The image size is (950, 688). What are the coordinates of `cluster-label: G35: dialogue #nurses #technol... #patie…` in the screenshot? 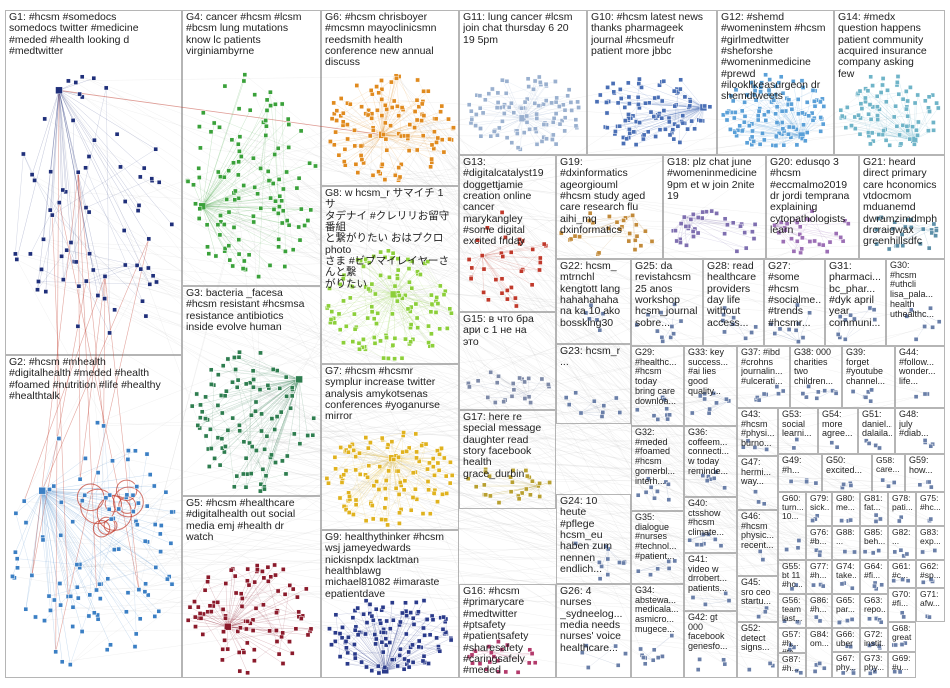 It's located at (656, 537).